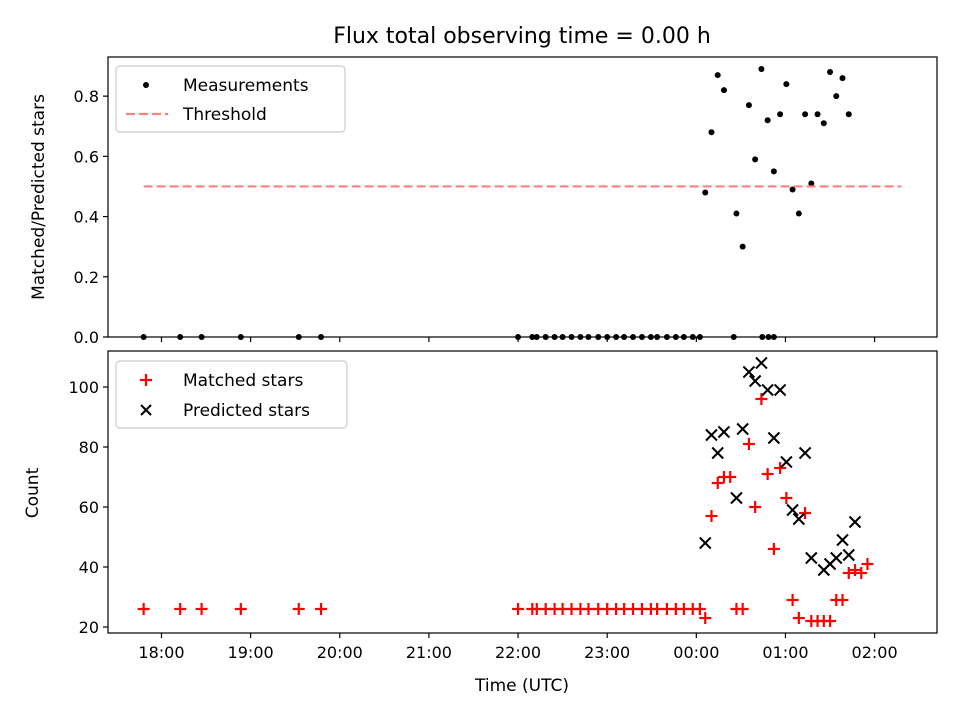 The width and height of the screenshot is (960, 720). I want to click on bottom-y-tick-label: 100, so click(83, 387).